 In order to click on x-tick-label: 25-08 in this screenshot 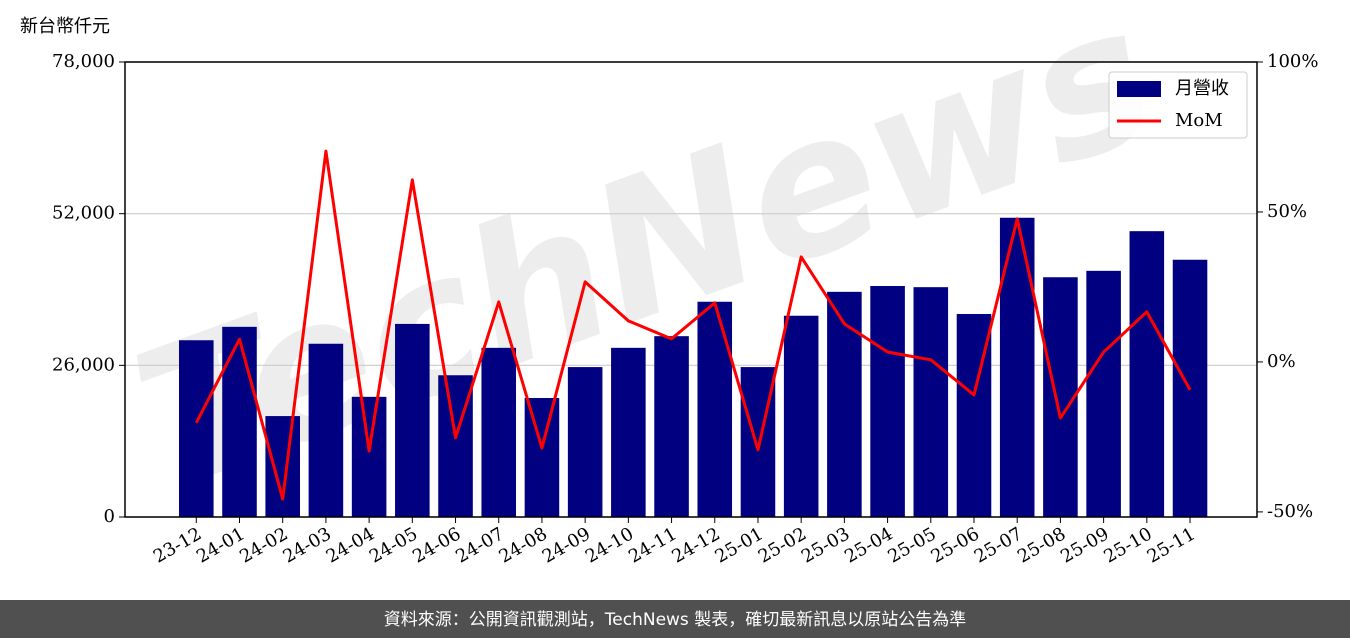, I will do `click(1041, 545)`.